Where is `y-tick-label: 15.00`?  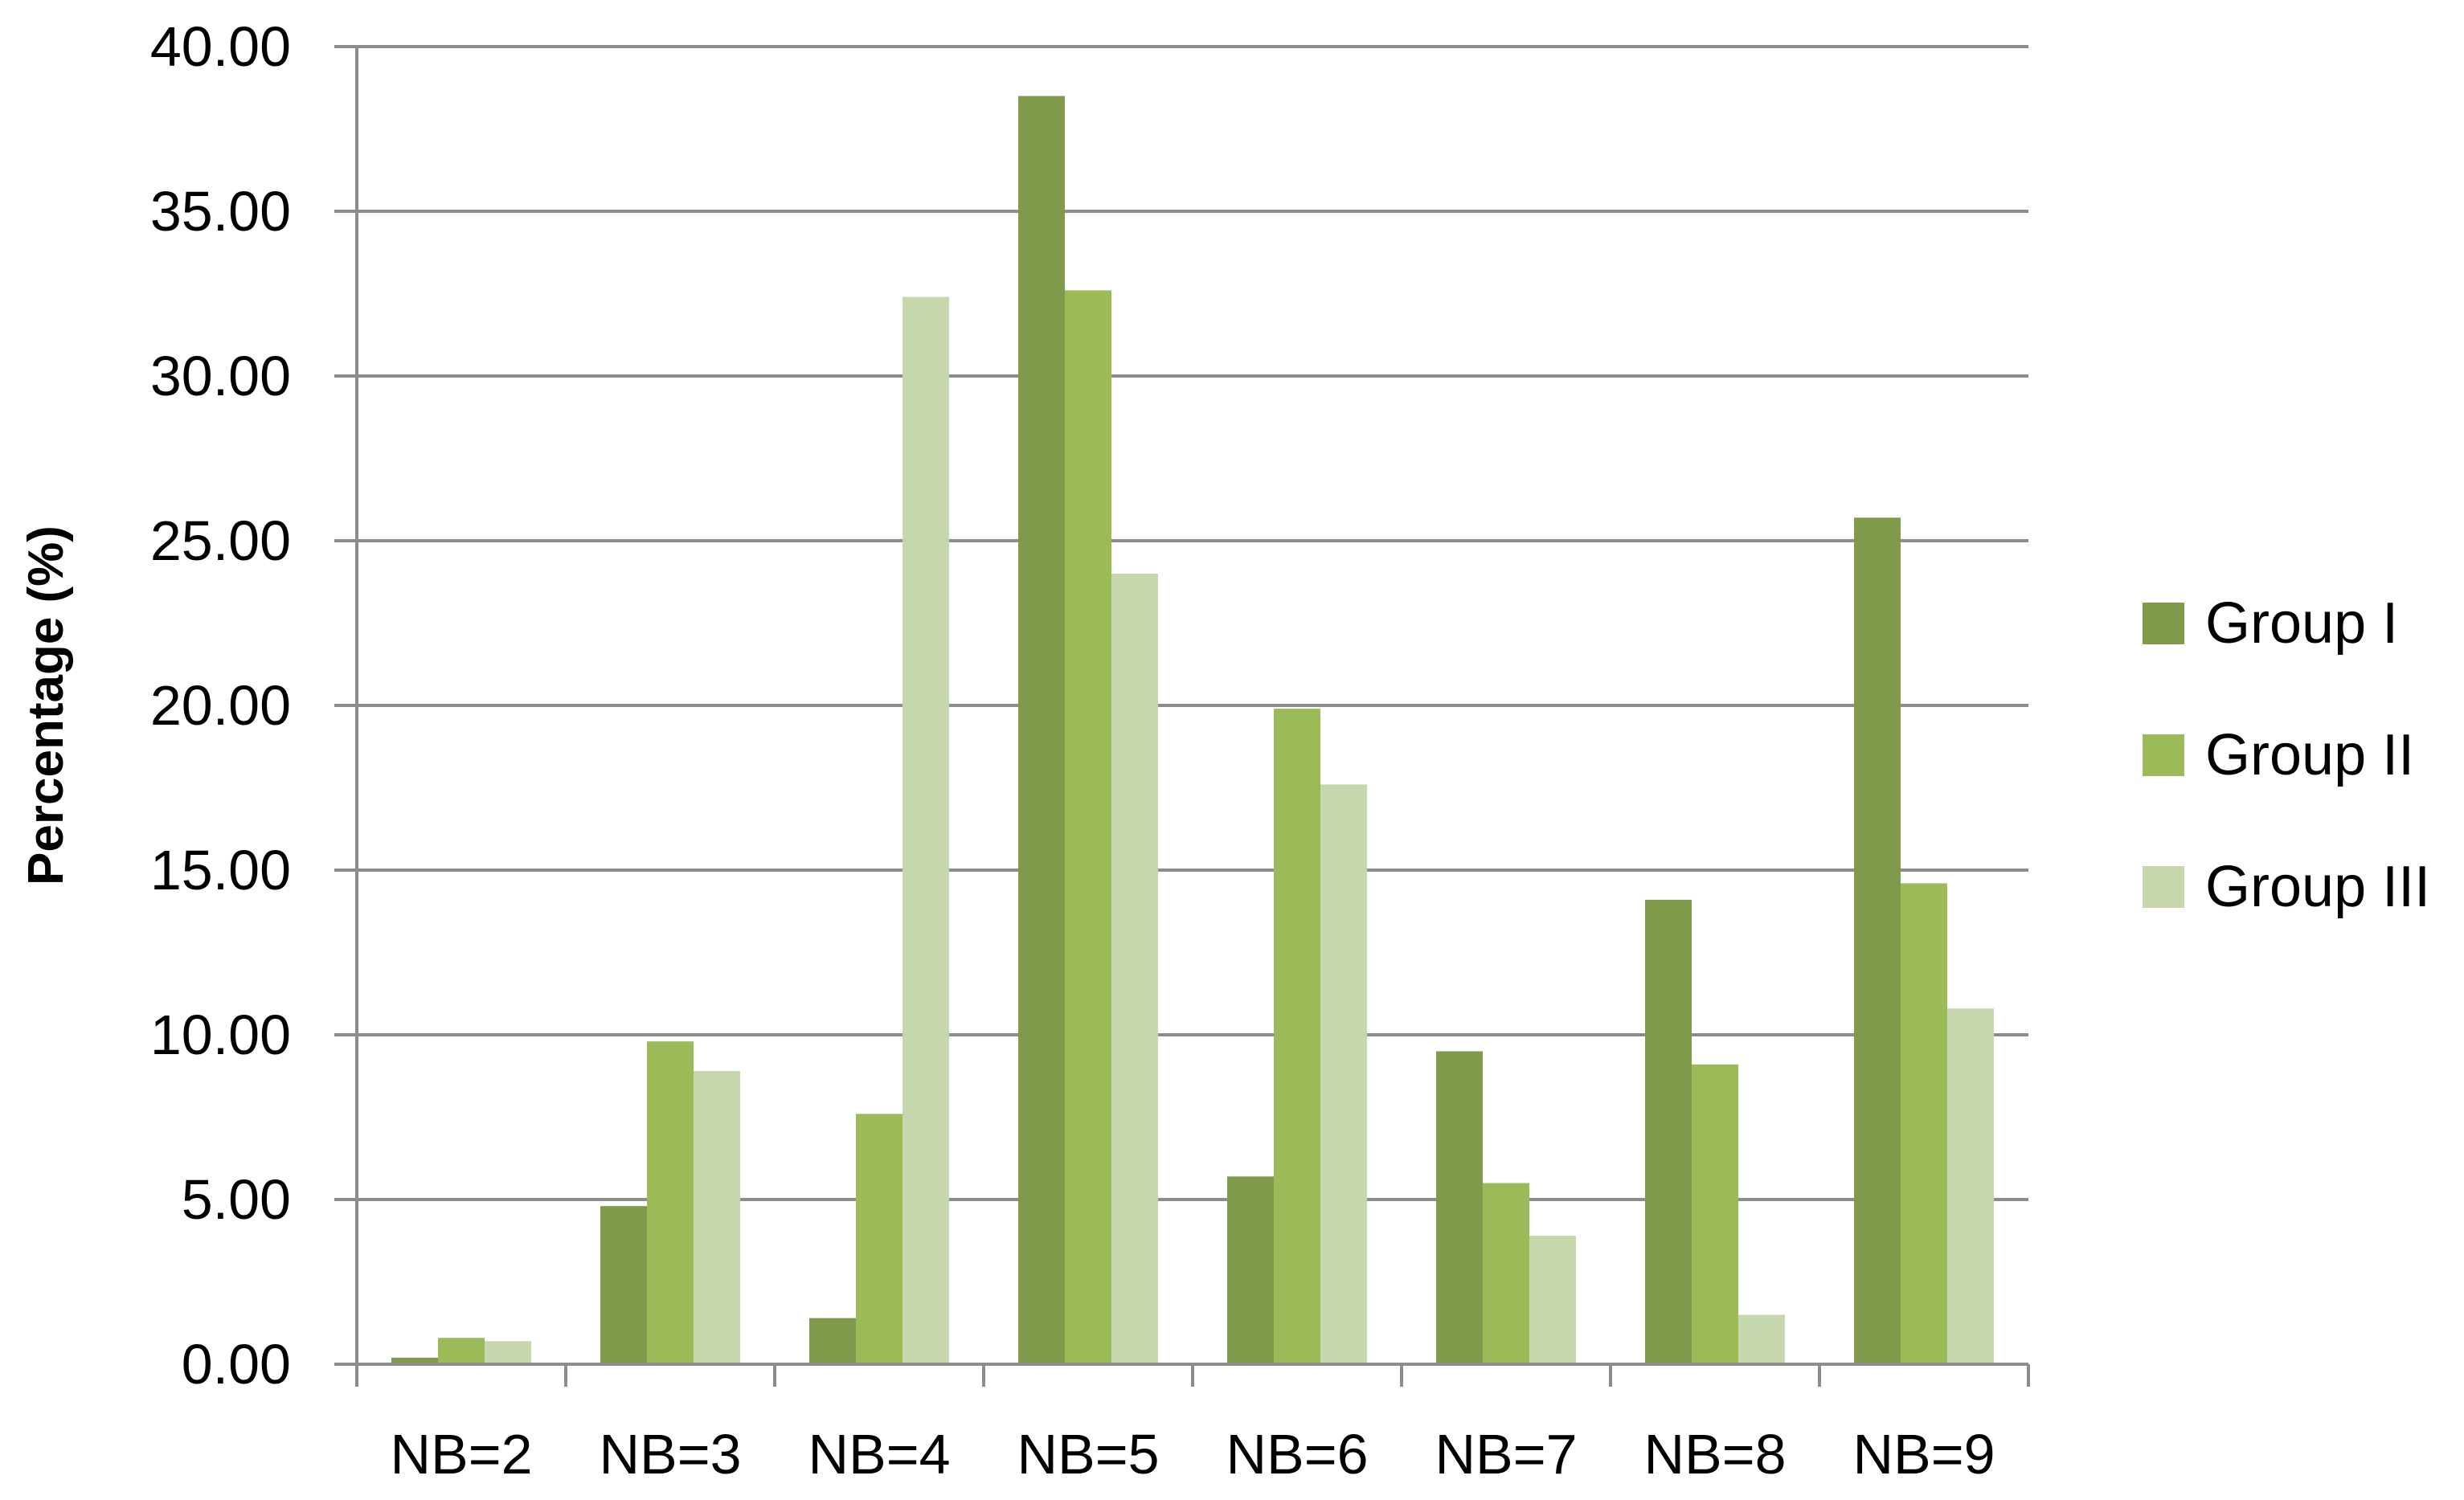 y-tick-label: 15.00 is located at coordinates (220, 870).